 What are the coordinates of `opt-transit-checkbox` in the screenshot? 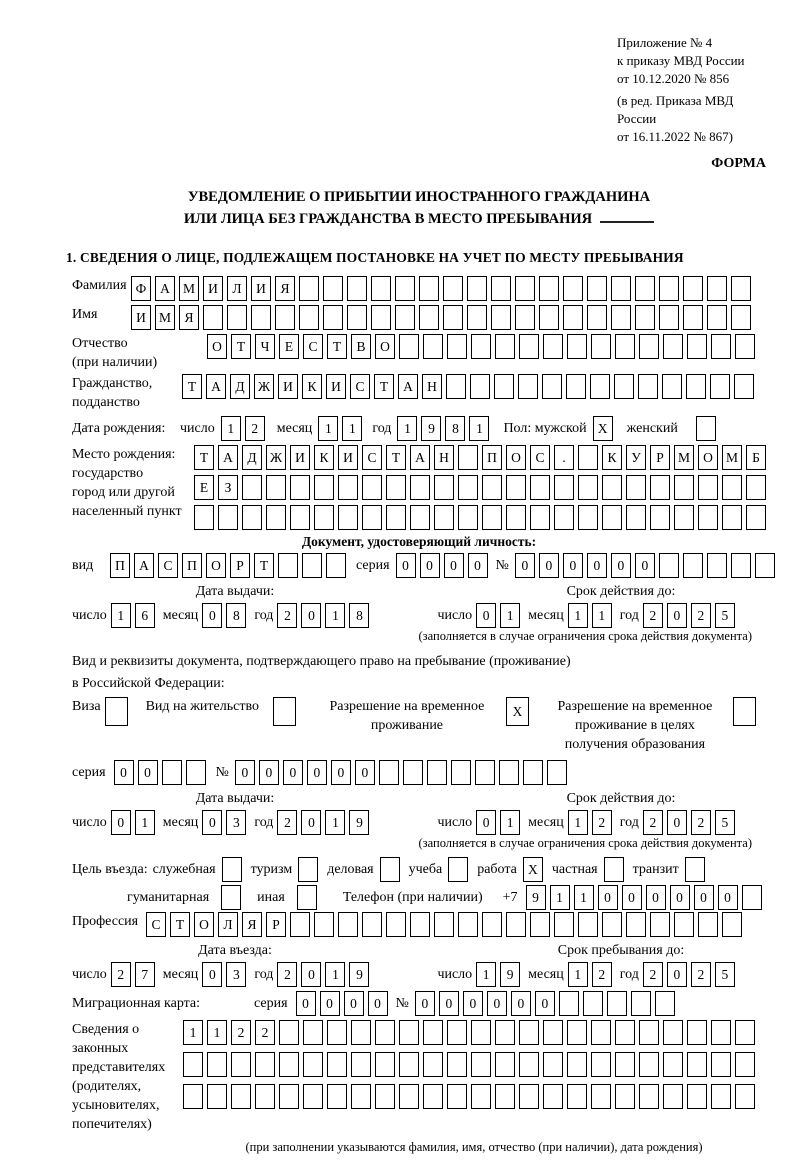 It's located at (694, 869).